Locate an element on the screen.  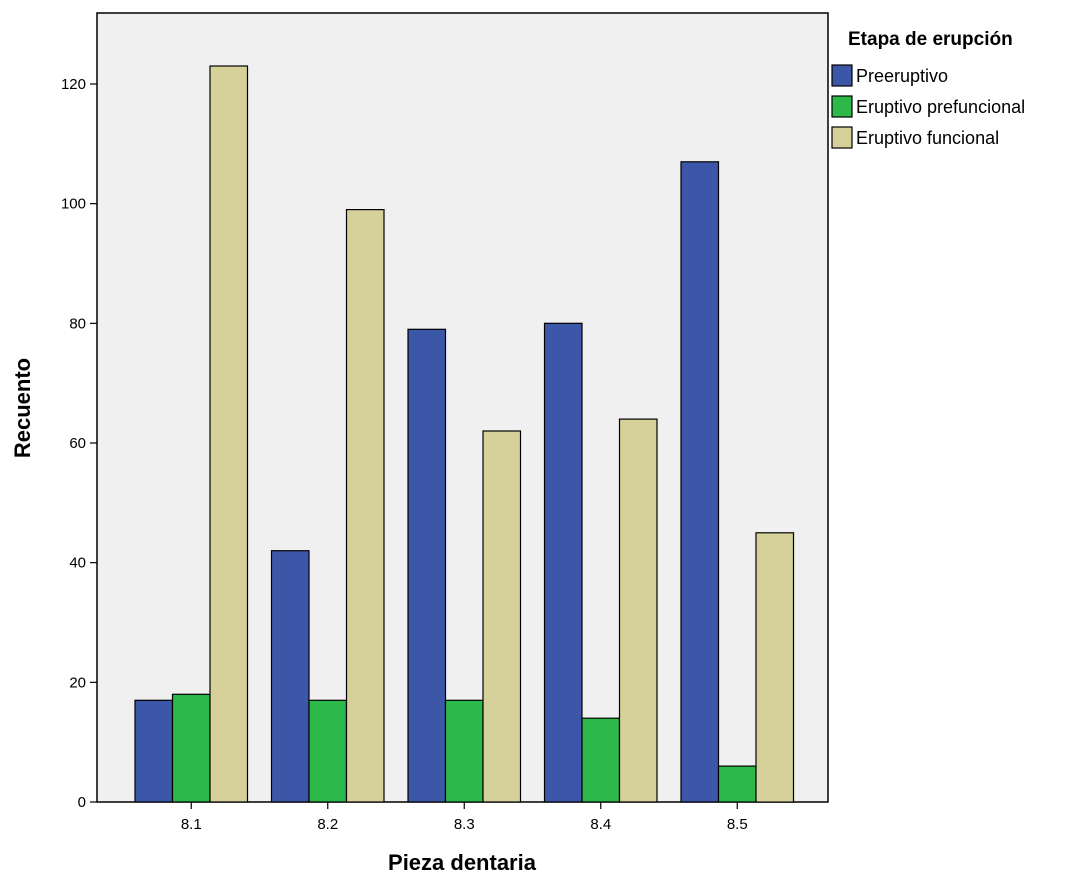
x-tick-label-8.3: 8.3 is located at coordinates (464, 824).